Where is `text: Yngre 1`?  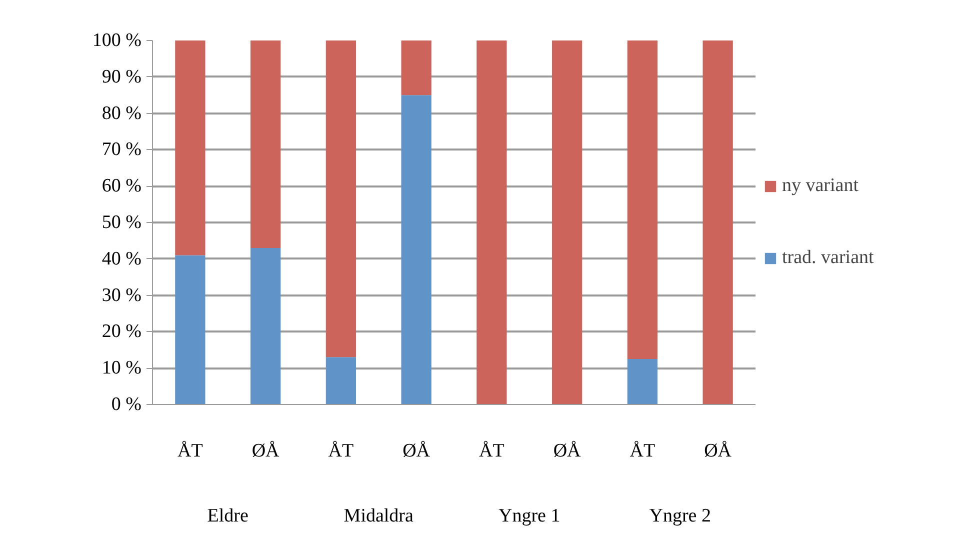 text: Yngre 1 is located at coordinates (529, 516).